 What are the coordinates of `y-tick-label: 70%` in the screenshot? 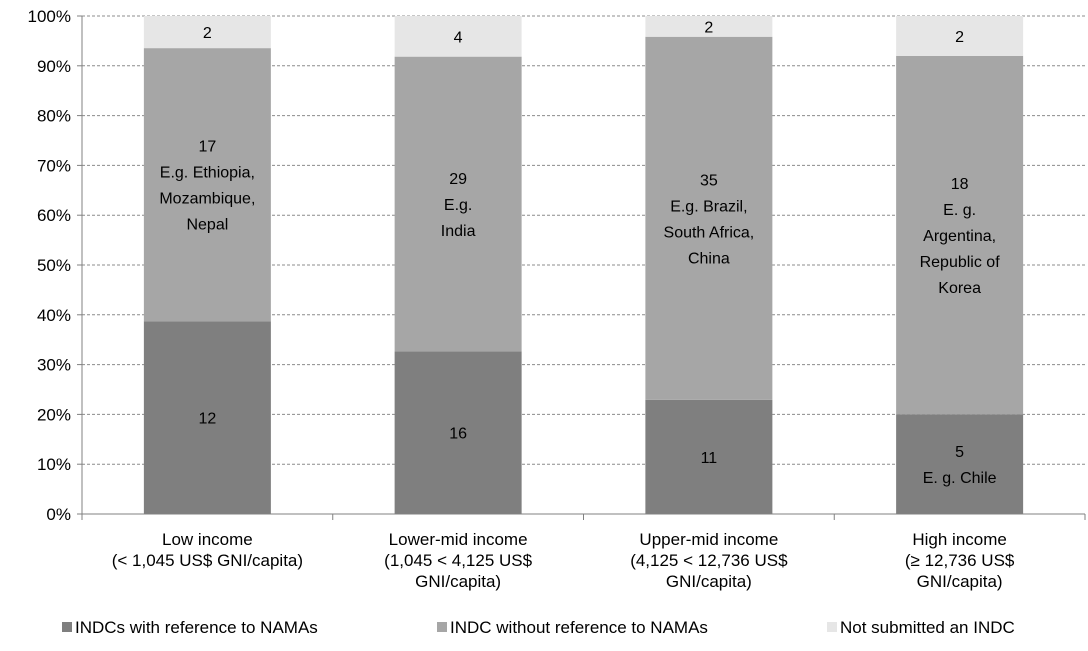 It's located at (54, 165).